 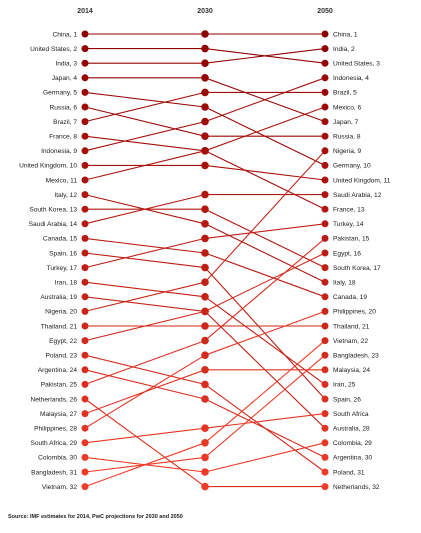 I want to click on marker-iran-2050, so click(x=325, y=384).